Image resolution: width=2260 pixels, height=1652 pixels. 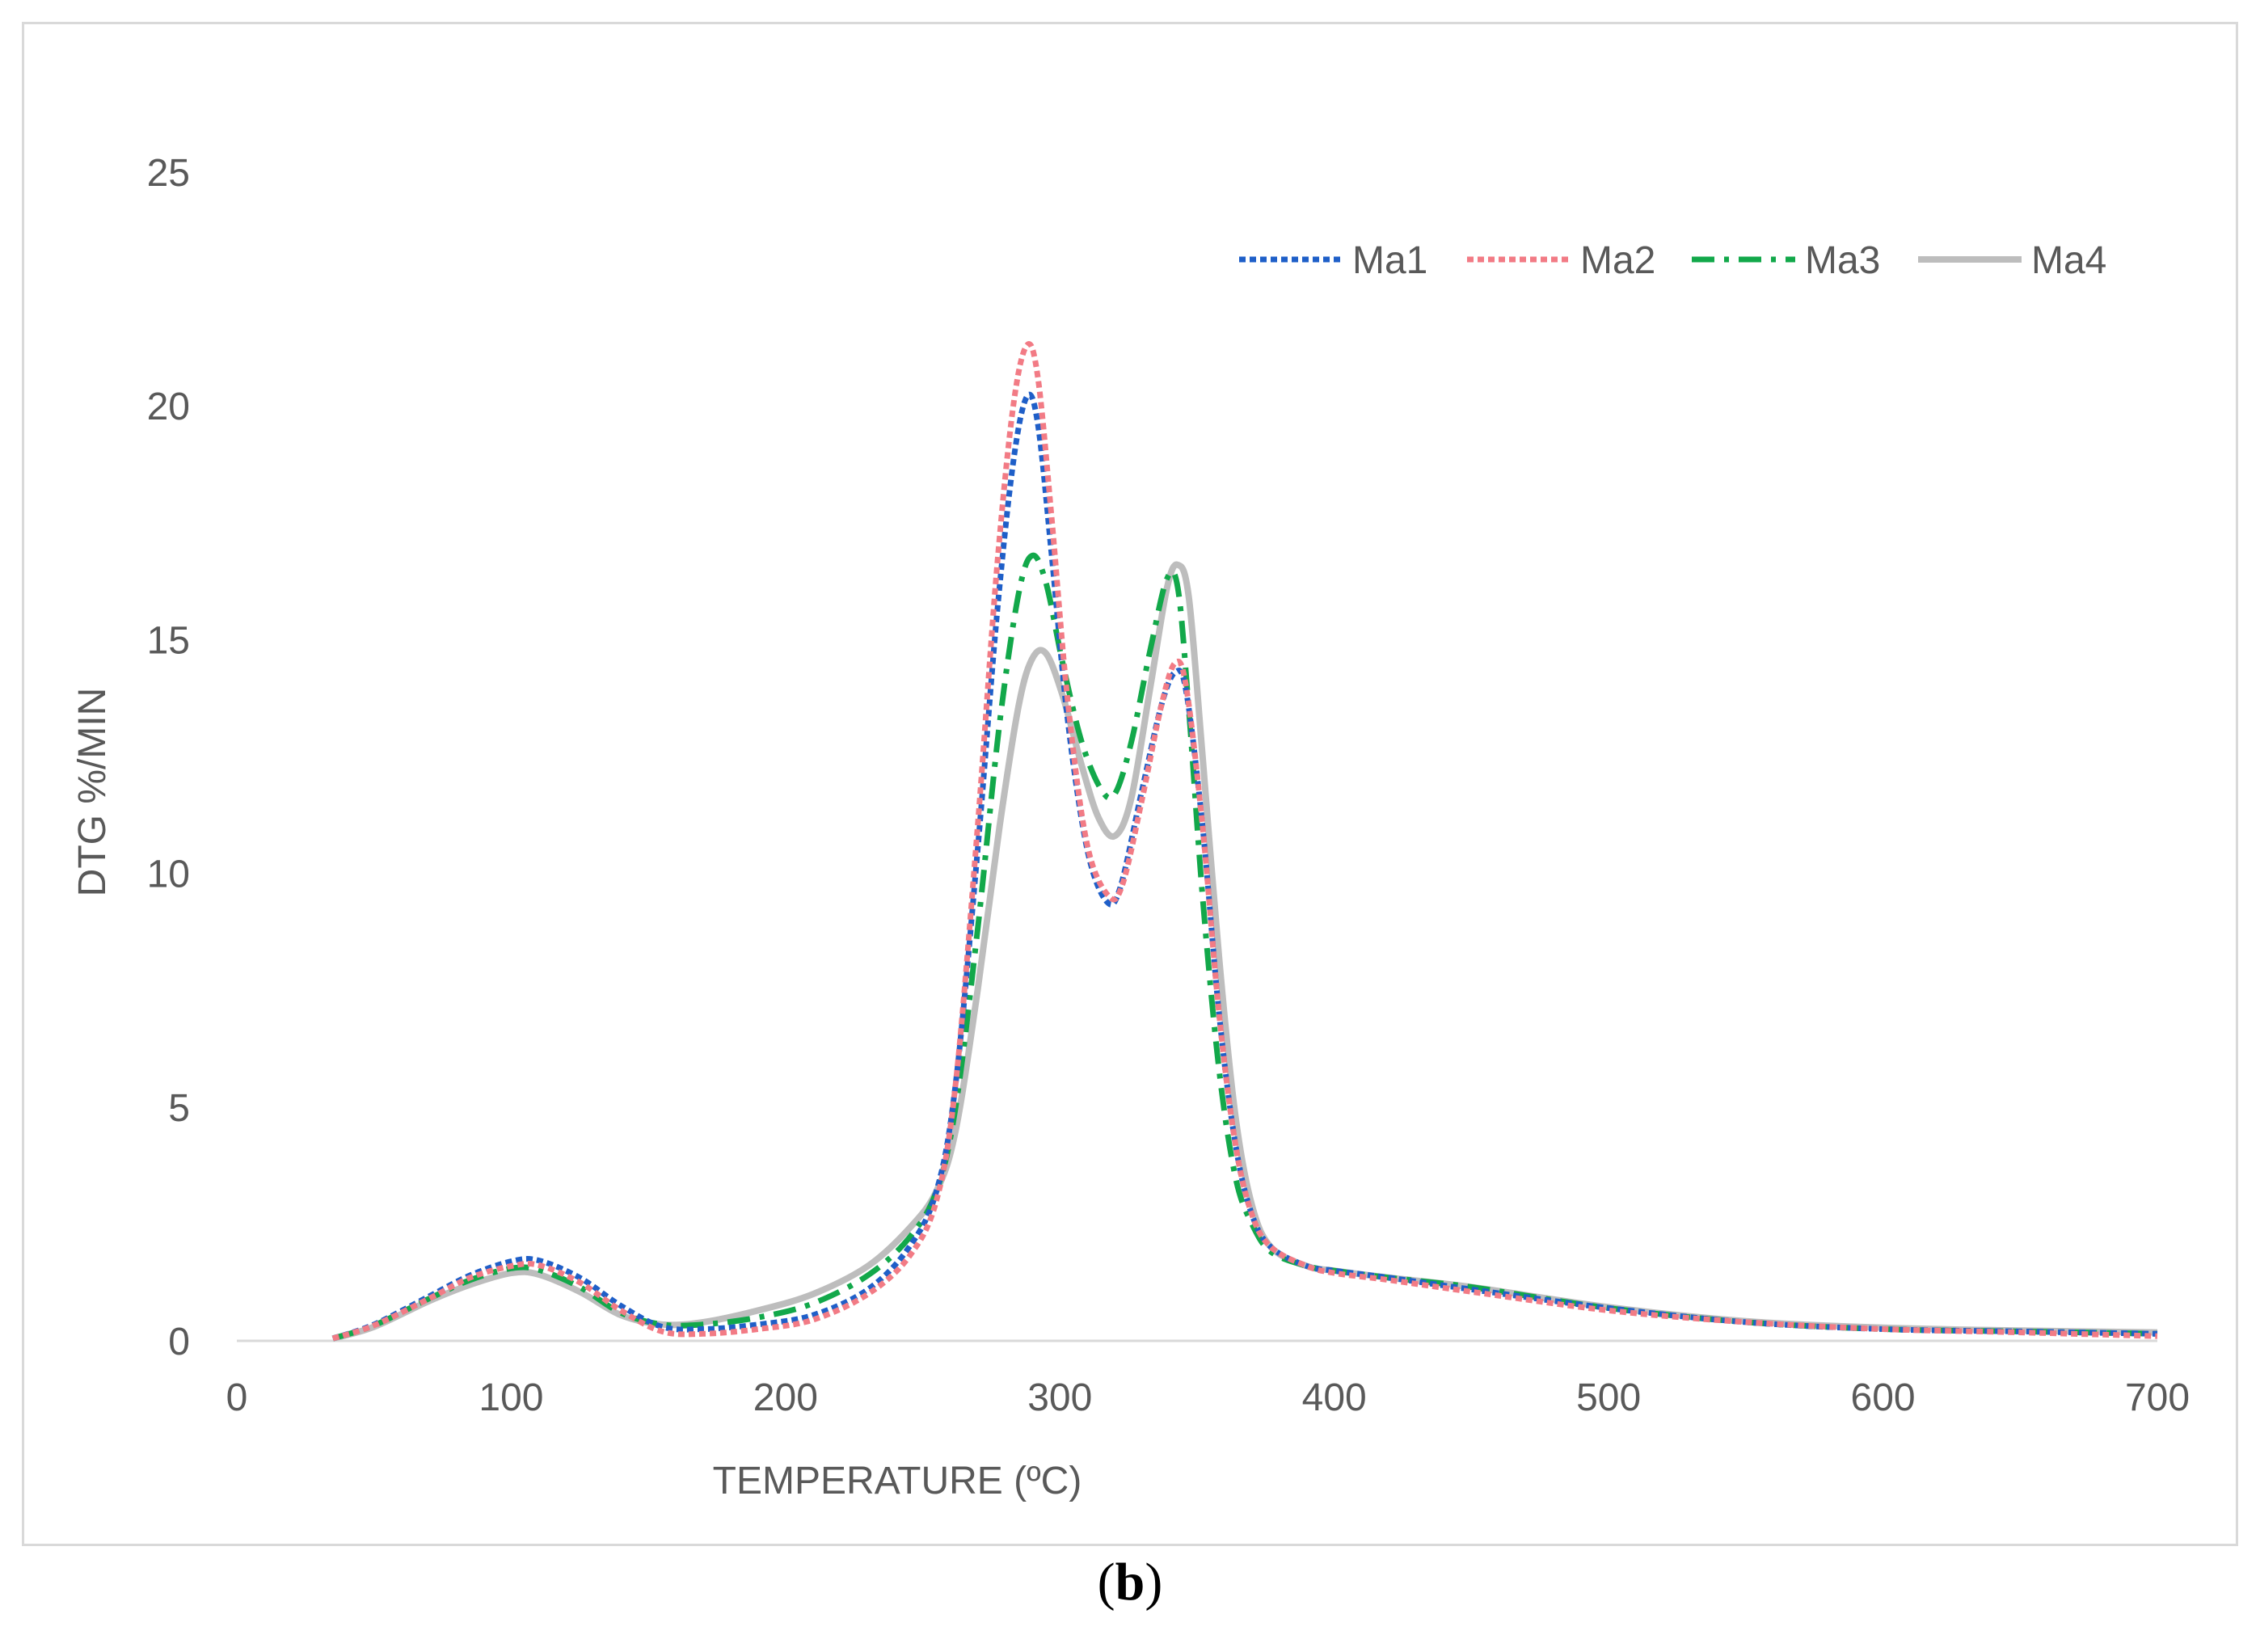 I want to click on x-tick-label: 600, so click(x=1883, y=1397).